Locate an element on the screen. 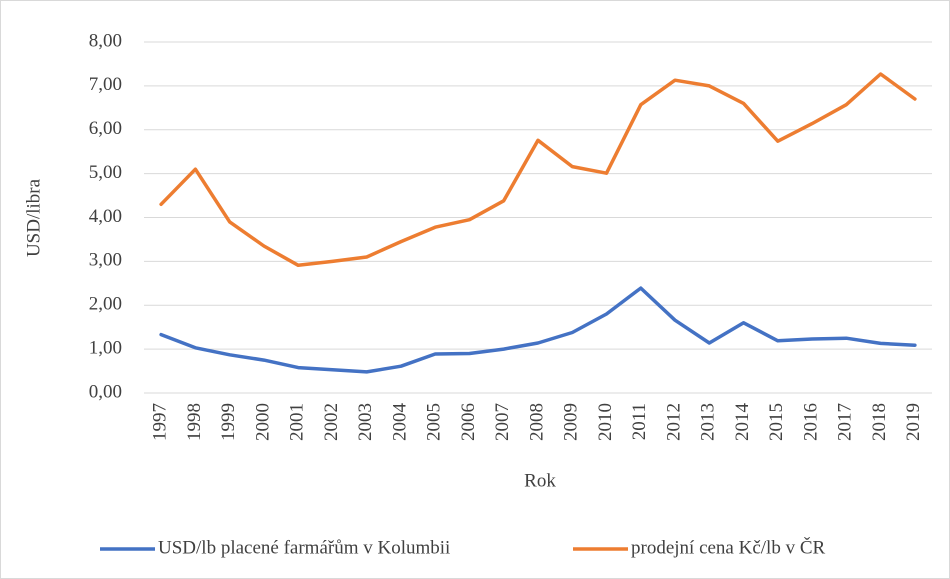 The height and width of the screenshot is (579, 950). x-tick-label: 1999 is located at coordinates (228, 422).